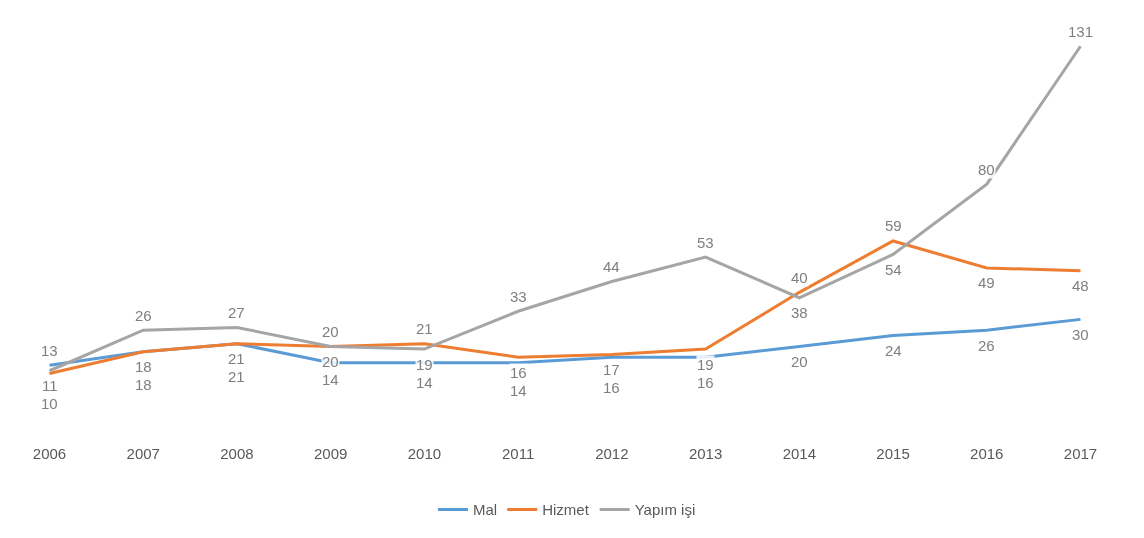  What do you see at coordinates (612, 453) in the screenshot?
I see `x-tick-label: 2012` at bounding box center [612, 453].